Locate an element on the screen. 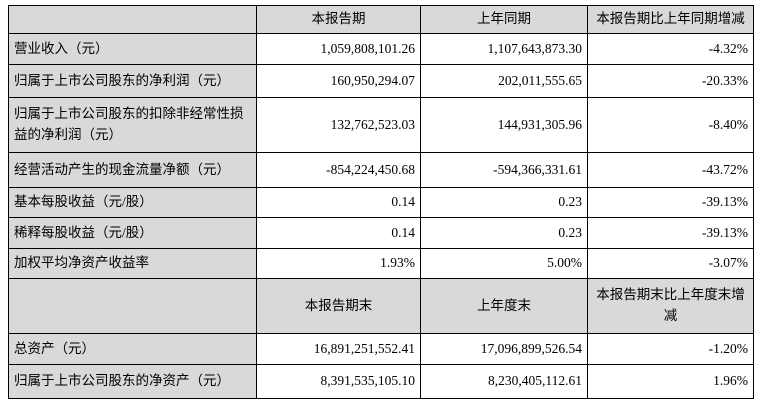  row-label: 营业收入（元） is located at coordinates (132, 49).